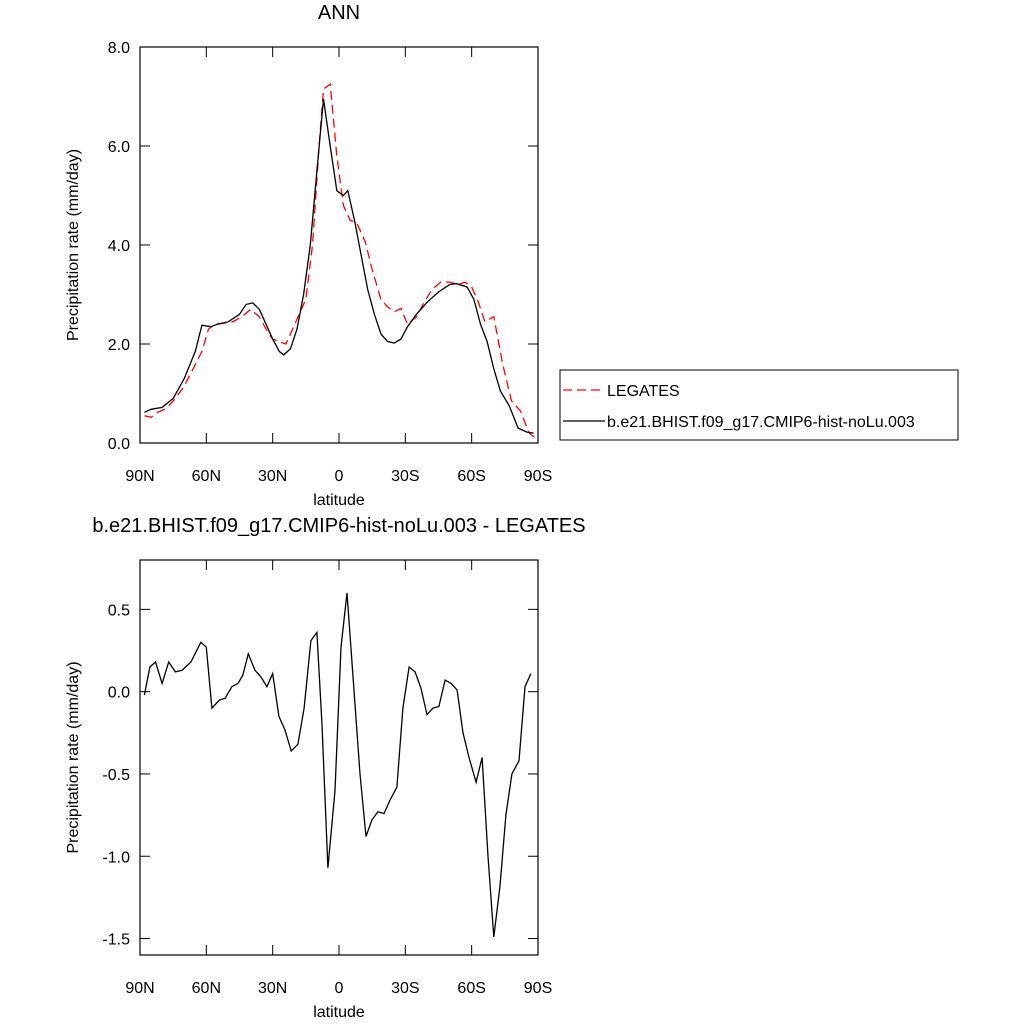 Image resolution: width=1024 pixels, height=1024 pixels. What do you see at coordinates (643, 391) in the screenshot?
I see `legend-label: LEGATES` at bounding box center [643, 391].